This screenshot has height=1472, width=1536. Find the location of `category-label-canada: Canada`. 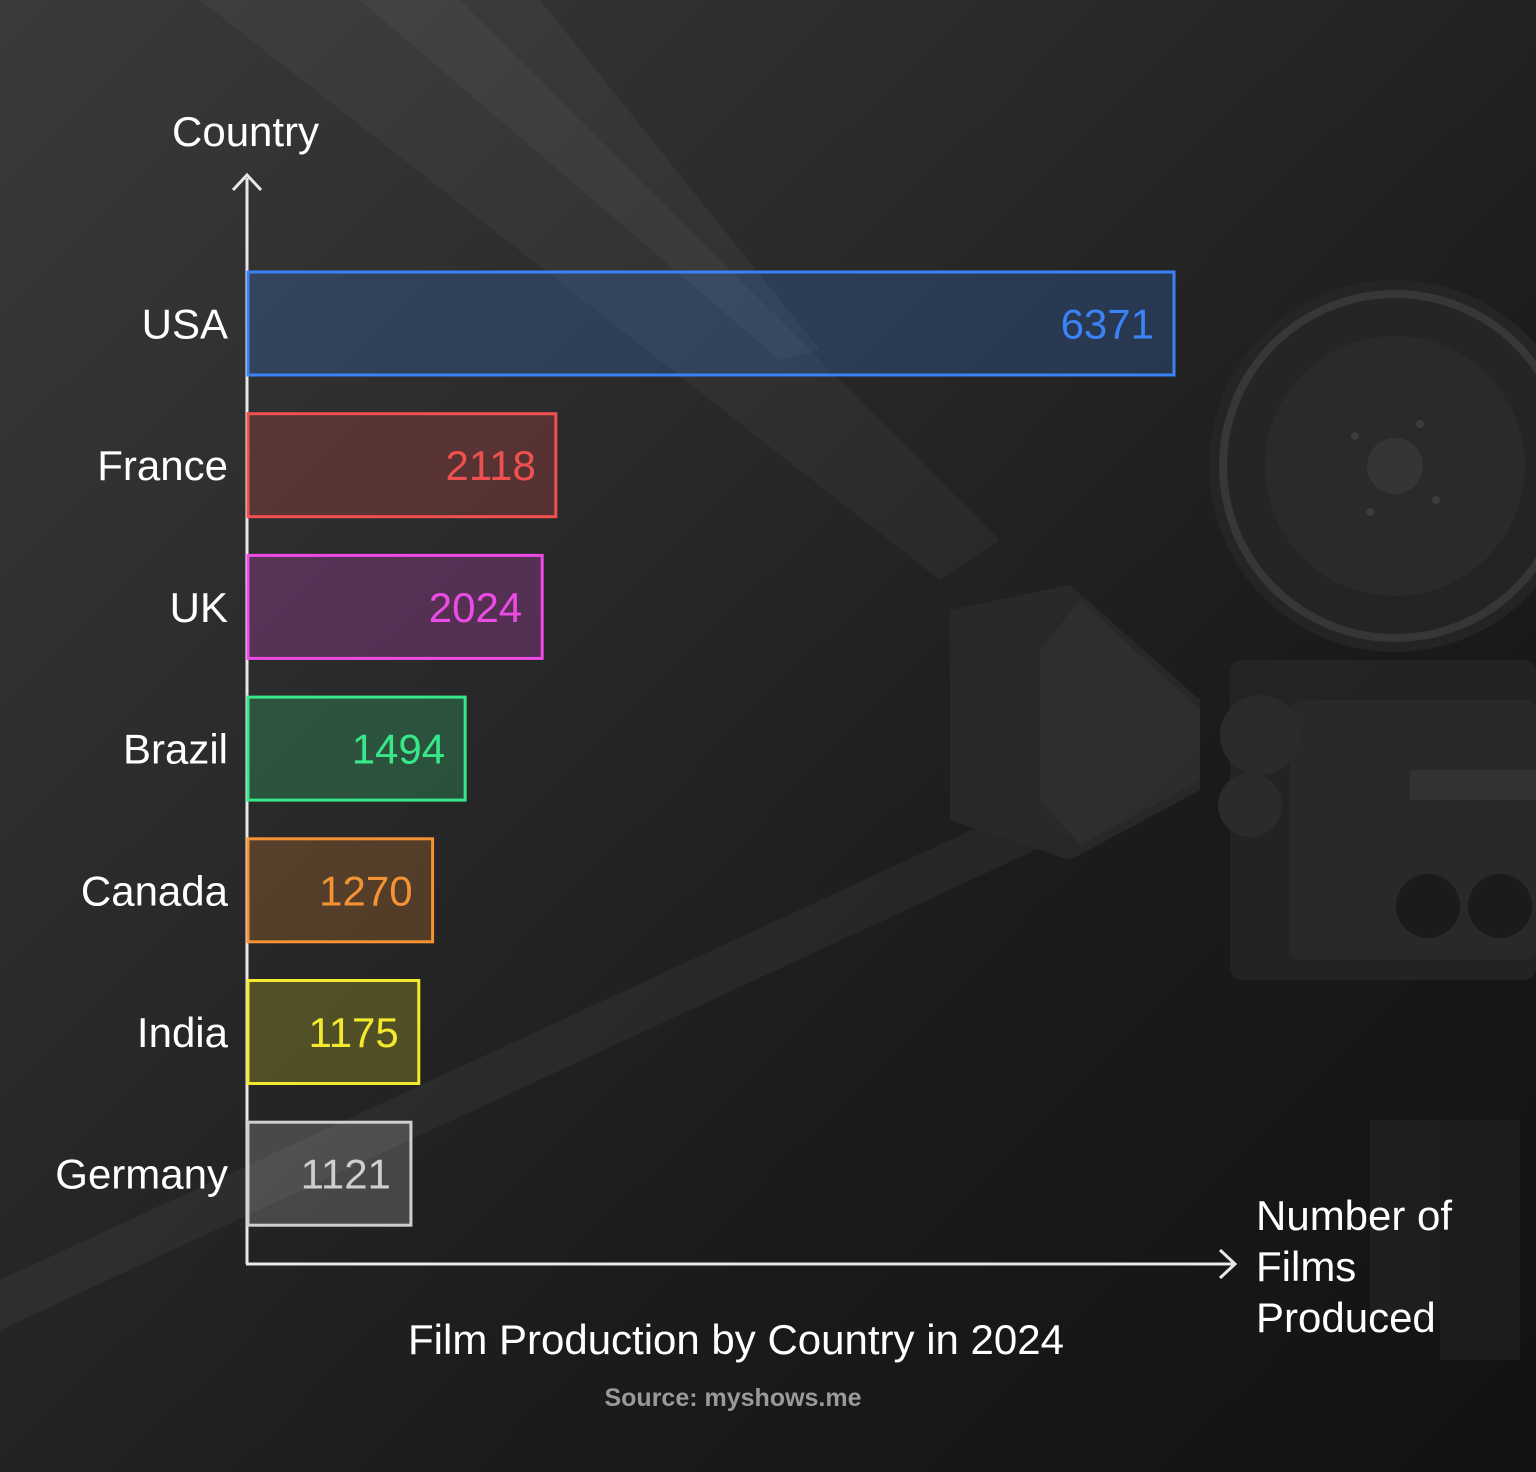

category-label-canada: Canada is located at coordinates (155, 890).